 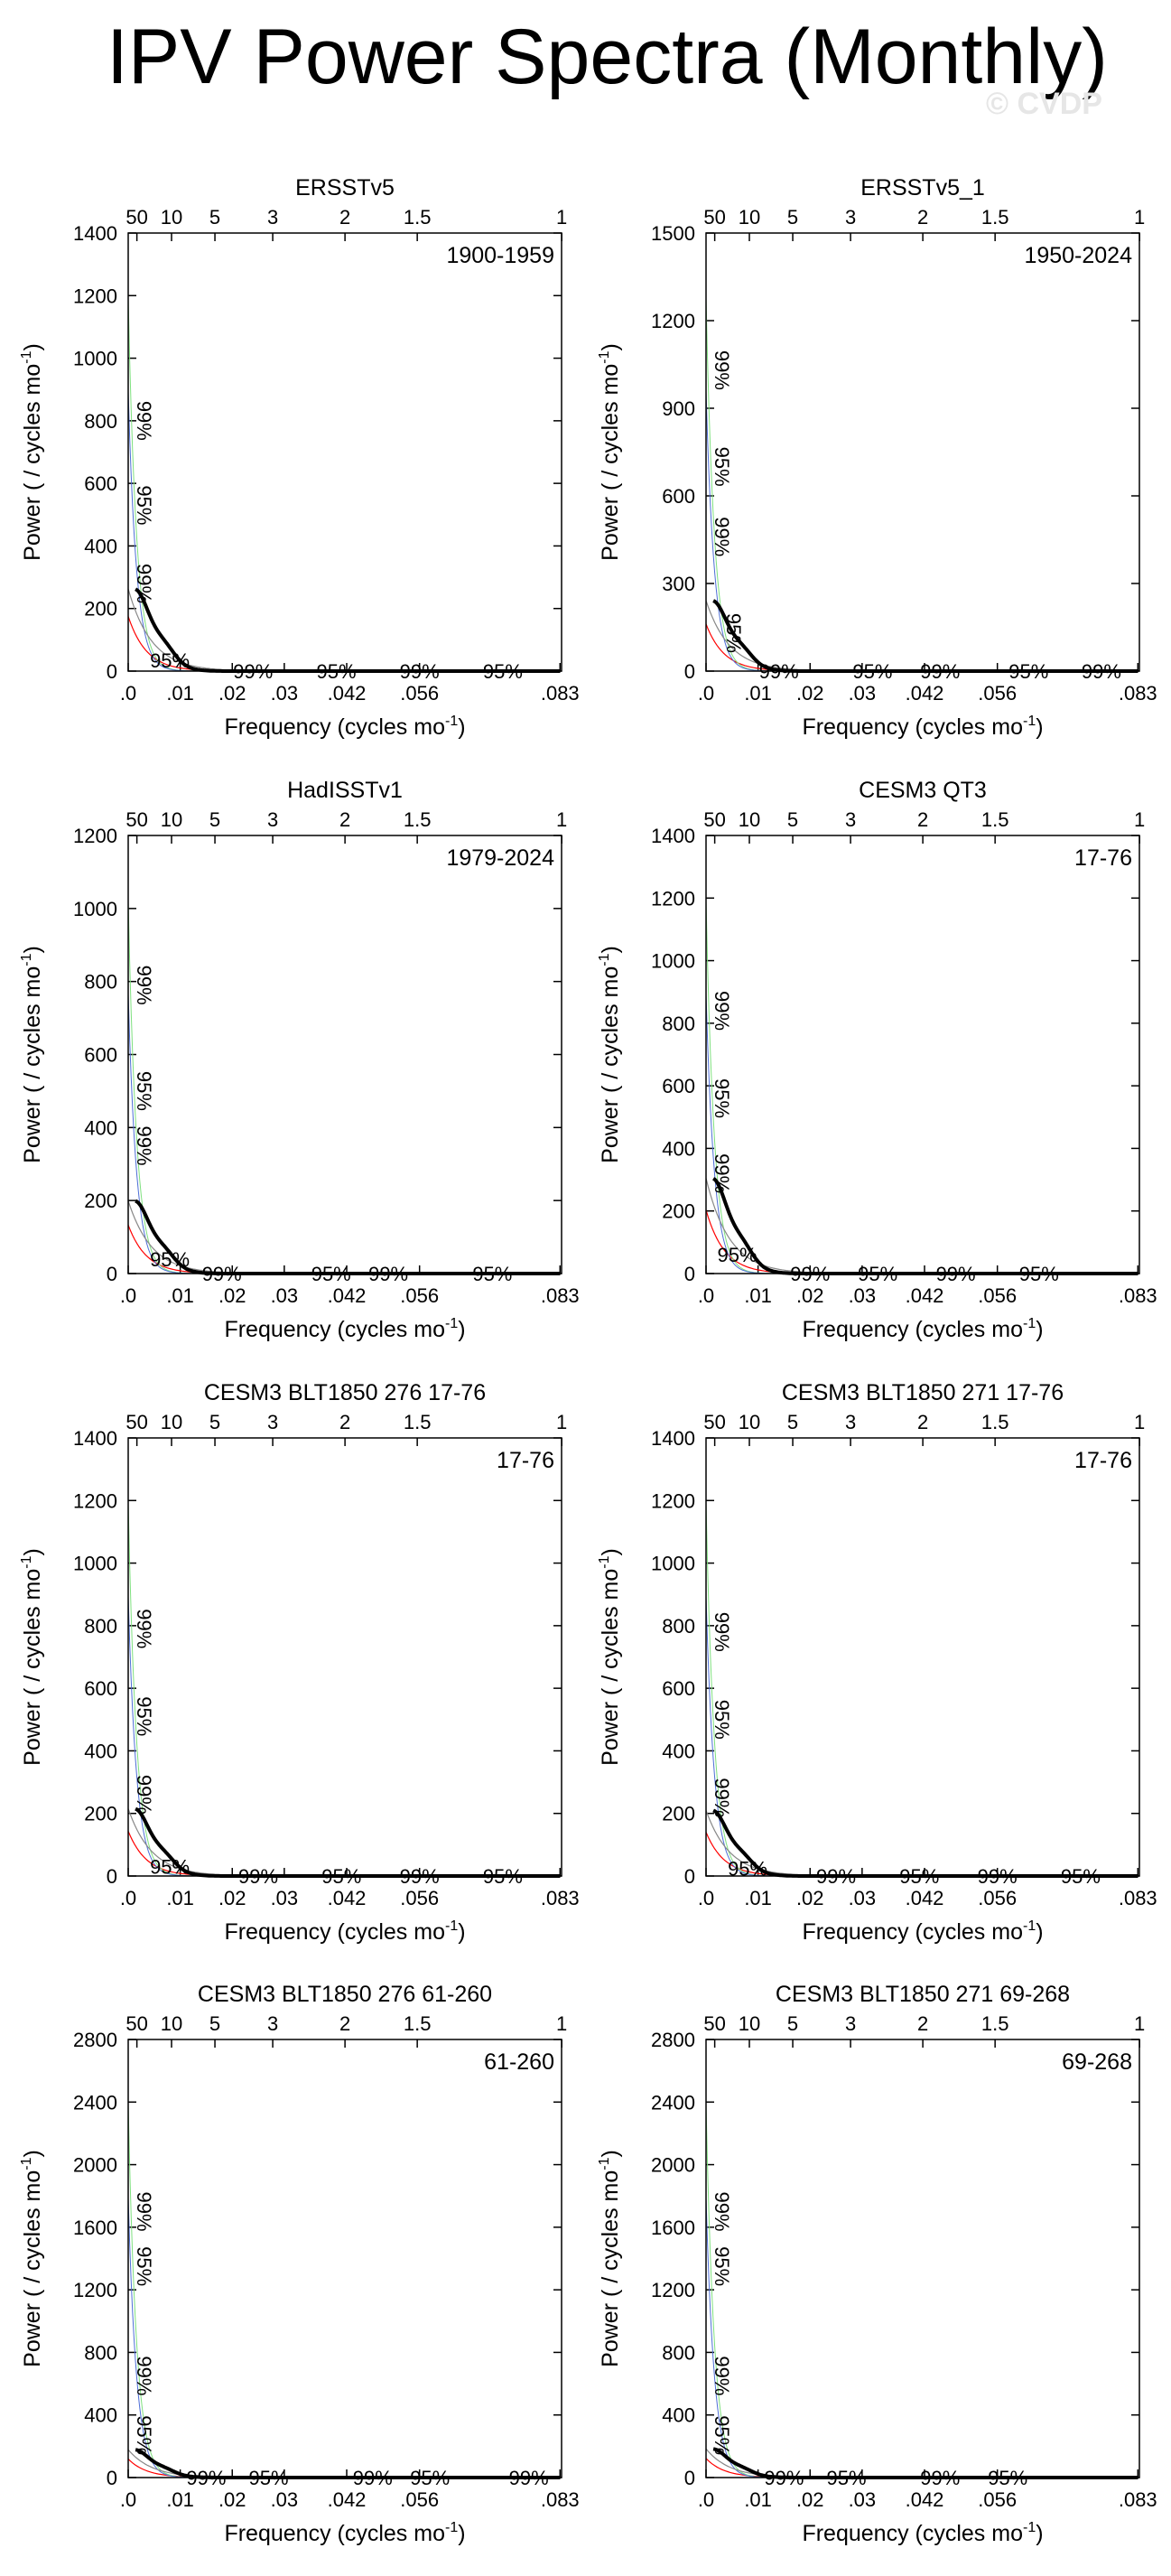 What do you see at coordinates (345, 1392) in the screenshot?
I see `chart-title: CESM3 BLT1850 276 17-76` at bounding box center [345, 1392].